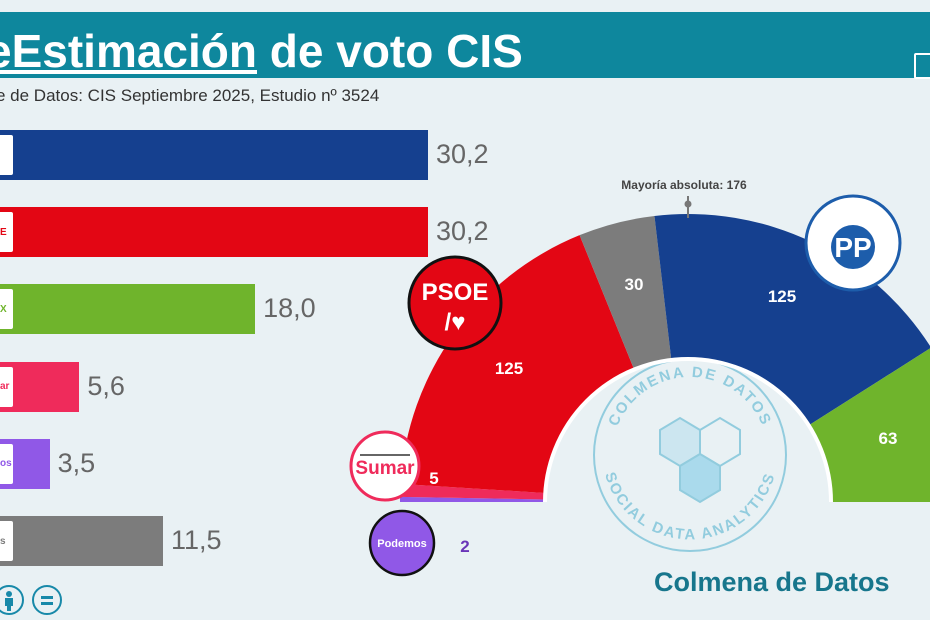 The width and height of the screenshot is (930, 620). What do you see at coordinates (106, 385) in the screenshot?
I see `bar-value-sumar: 5,6` at bounding box center [106, 385].